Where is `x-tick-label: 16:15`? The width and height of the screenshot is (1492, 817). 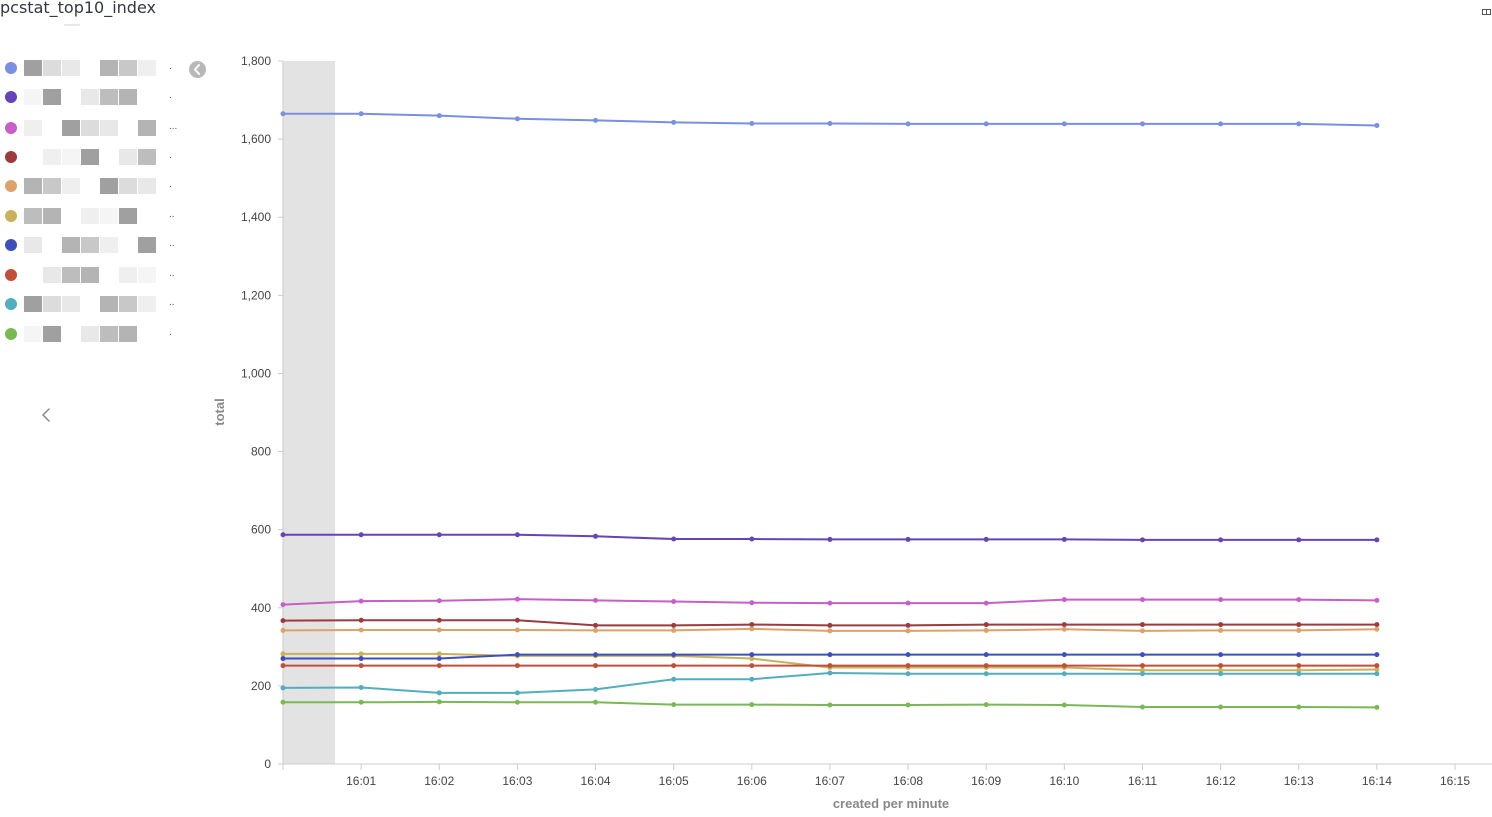 x-tick-label: 16:15 is located at coordinates (1455, 781).